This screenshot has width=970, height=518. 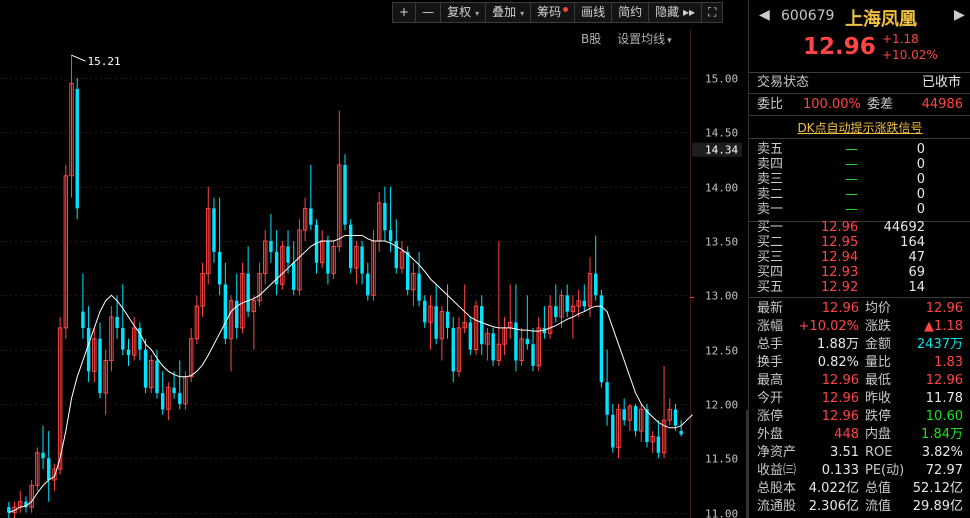 What do you see at coordinates (808, 16) in the screenshot?
I see `stock-code: 600679` at bounding box center [808, 16].